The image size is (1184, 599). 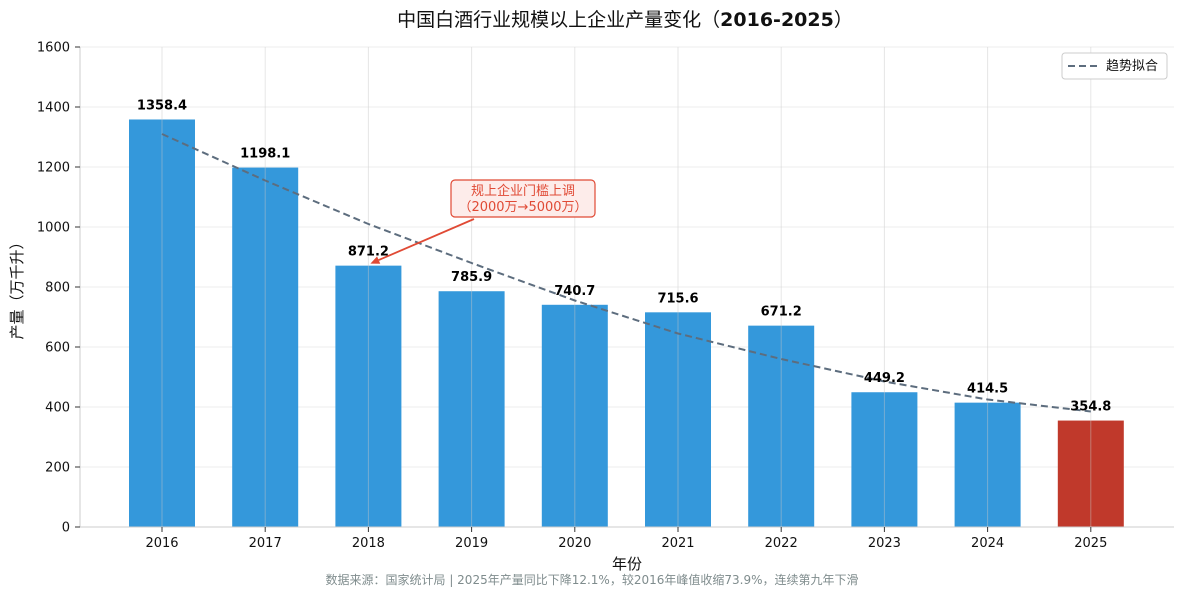 I want to click on x-tick-label: 2024, so click(x=987, y=543).